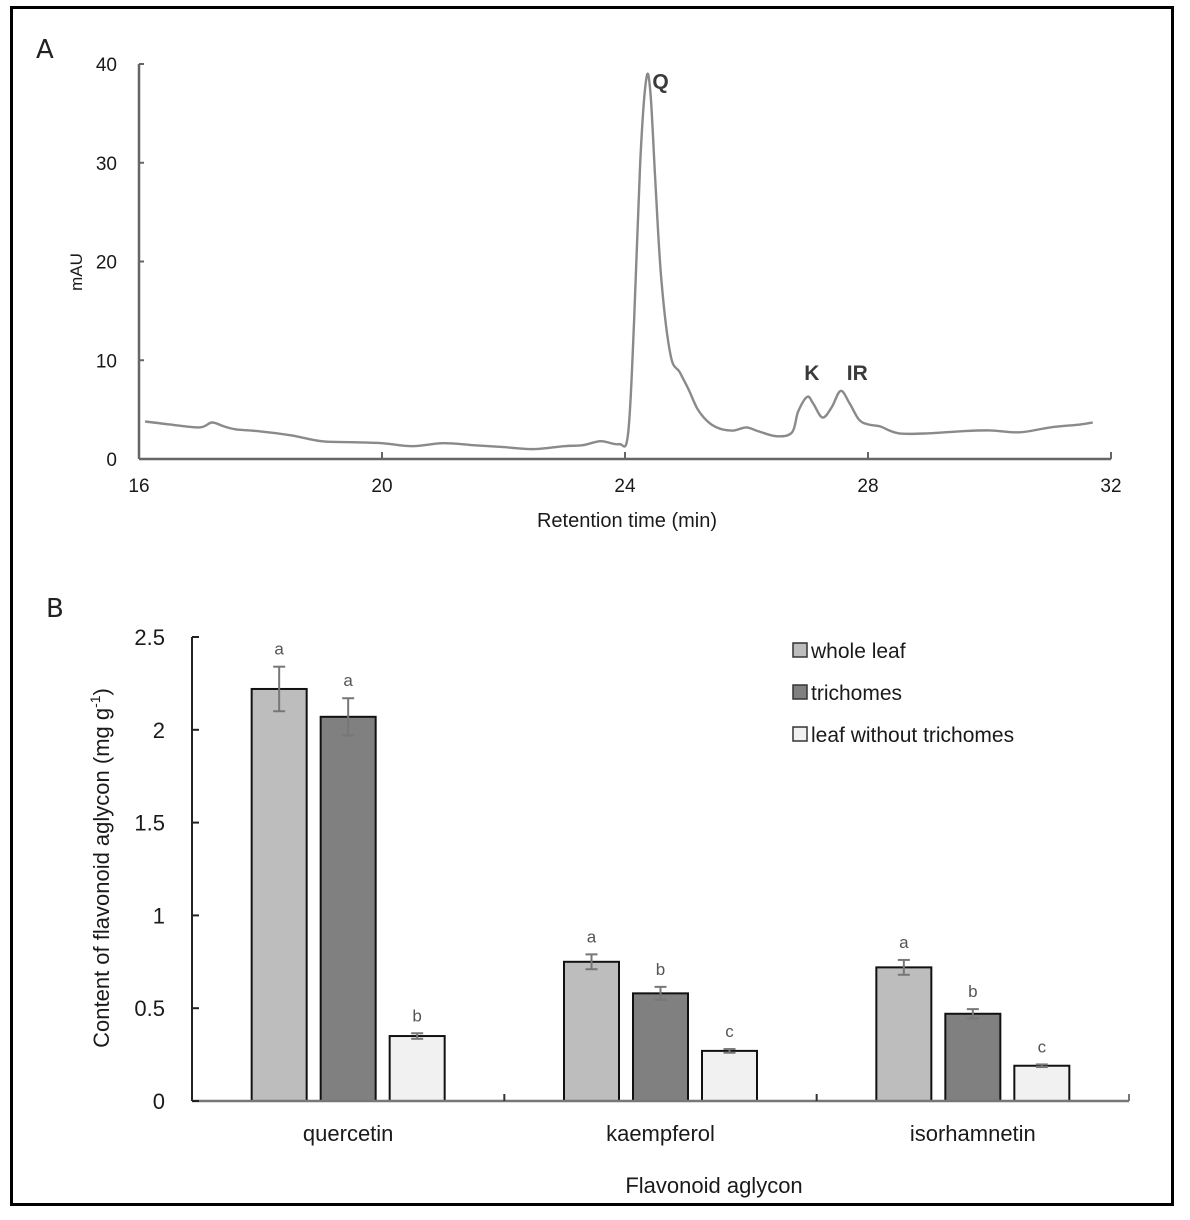  What do you see at coordinates (348, 908) in the screenshot?
I see `bar-quercetin-trichomes` at bounding box center [348, 908].